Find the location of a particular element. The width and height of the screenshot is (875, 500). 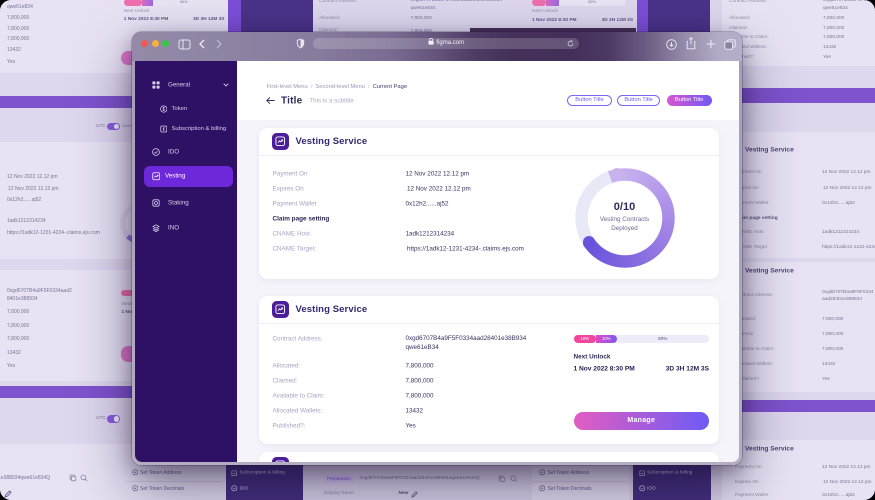

progress-label-2: 10% is located at coordinates (606, 339).